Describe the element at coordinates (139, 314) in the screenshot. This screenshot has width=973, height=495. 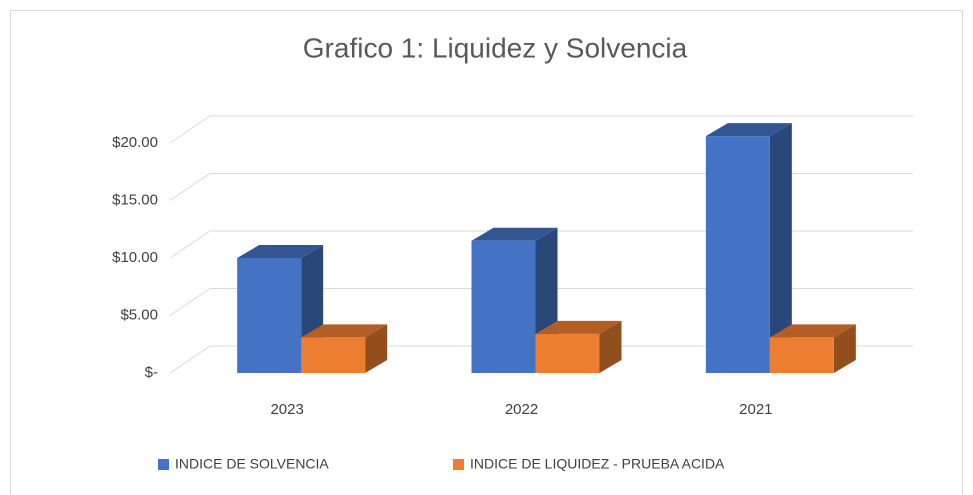
I see `y-tick-label: $5.00` at that location.